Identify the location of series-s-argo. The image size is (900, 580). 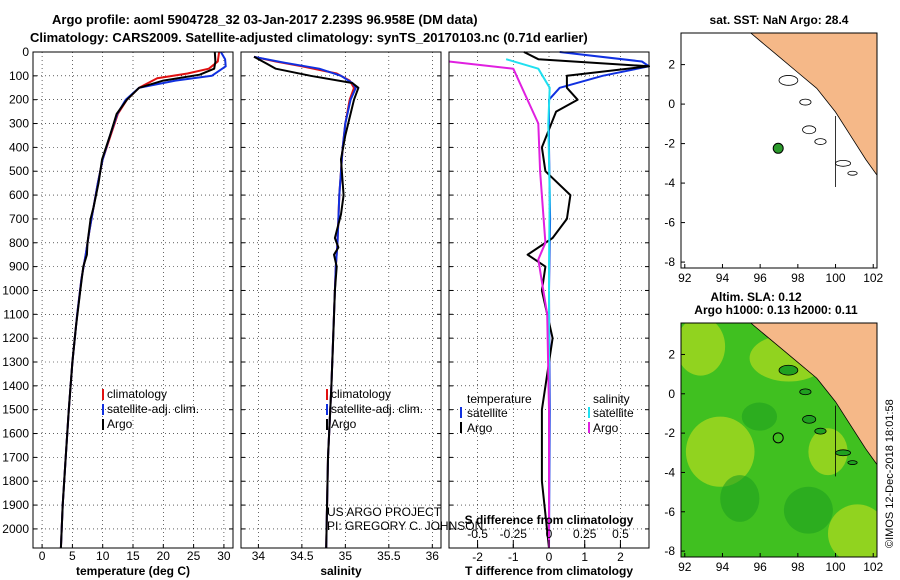
(499, 304).